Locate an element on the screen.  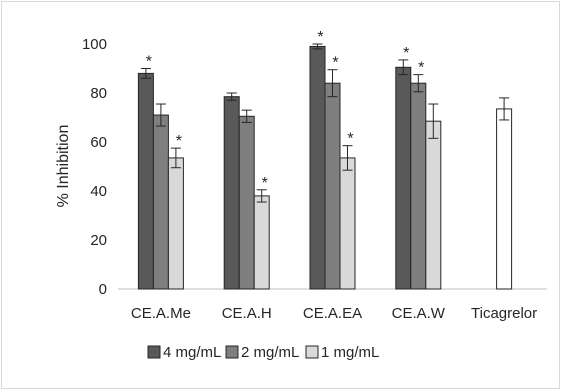
x-tick-label: CE.A.W is located at coordinates (419, 313).